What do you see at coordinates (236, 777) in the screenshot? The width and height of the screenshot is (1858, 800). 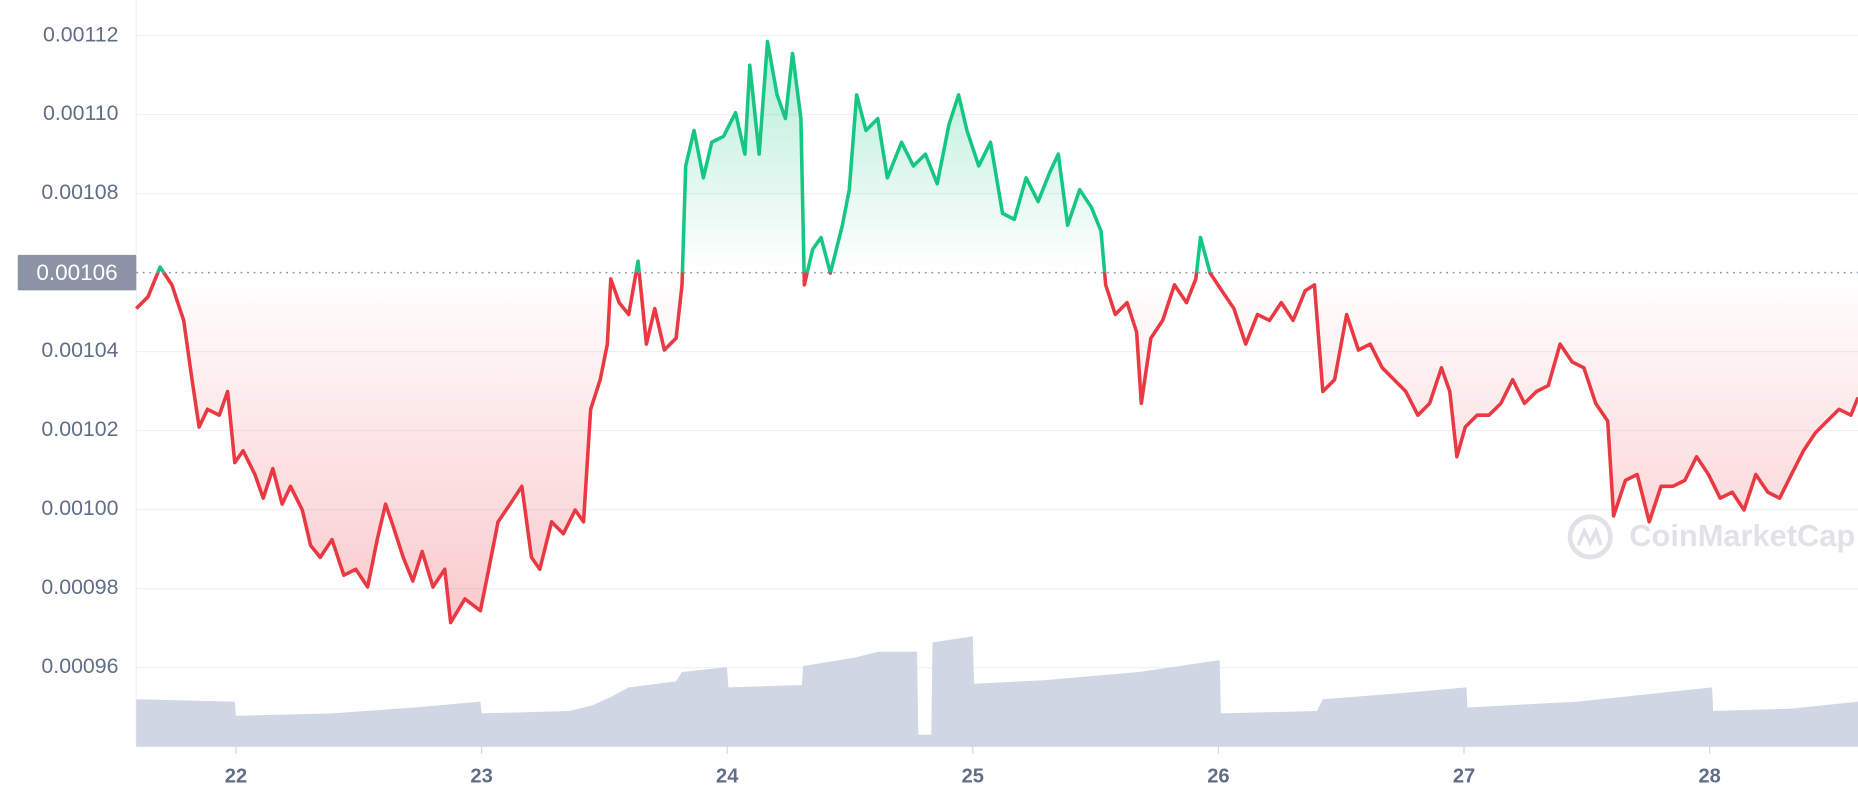 I see `x-tick-label: 22` at bounding box center [236, 777].